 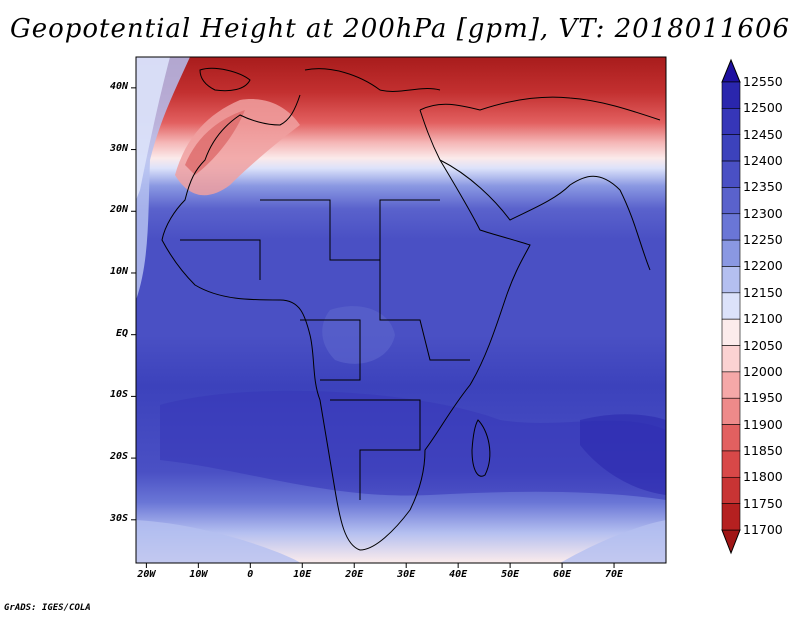 I want to click on lon-tick-label: 60E, so click(x=562, y=574).